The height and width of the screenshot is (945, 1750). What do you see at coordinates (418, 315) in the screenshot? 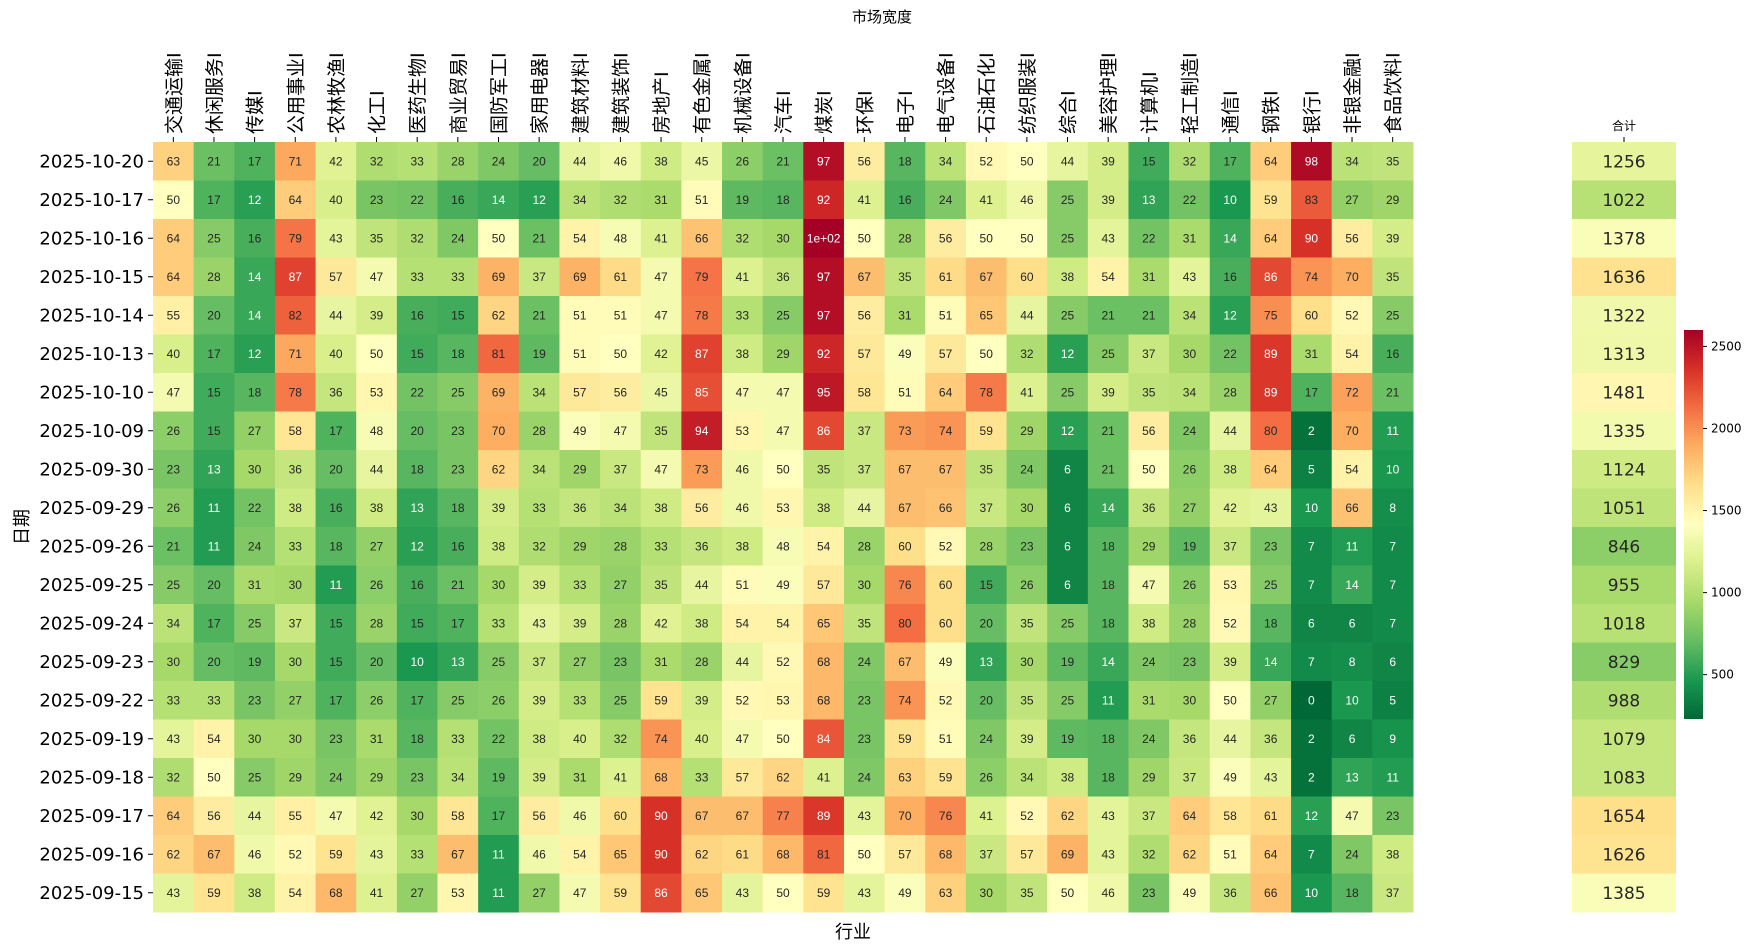
I see `cell-value-label: 16` at bounding box center [418, 315].